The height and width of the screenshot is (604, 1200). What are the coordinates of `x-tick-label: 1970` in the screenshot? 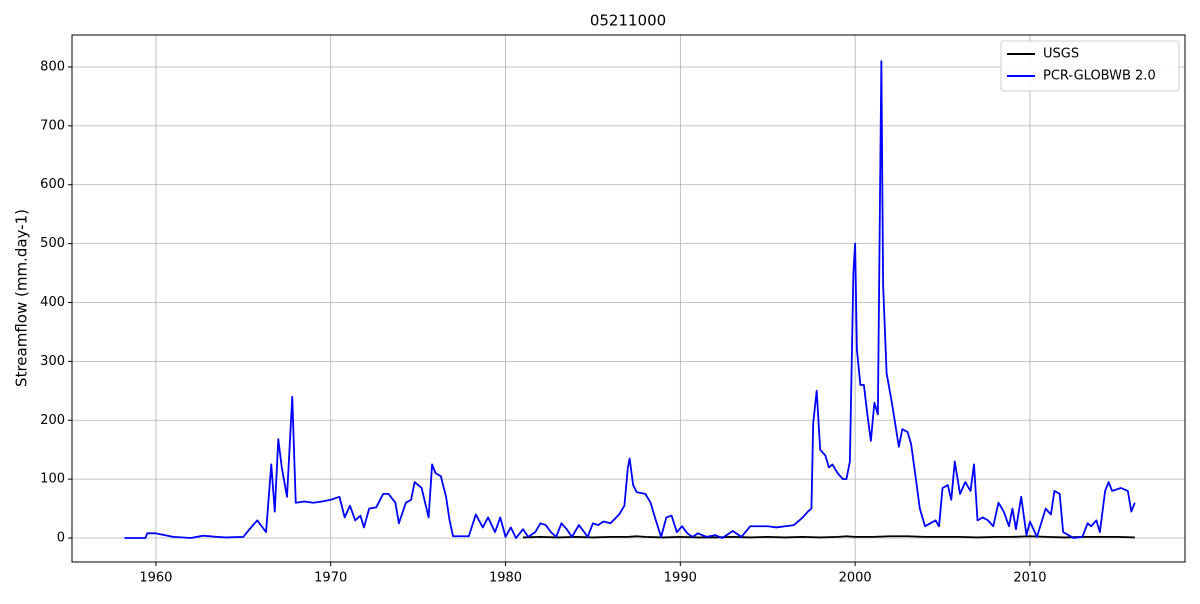 It's located at (330, 578).